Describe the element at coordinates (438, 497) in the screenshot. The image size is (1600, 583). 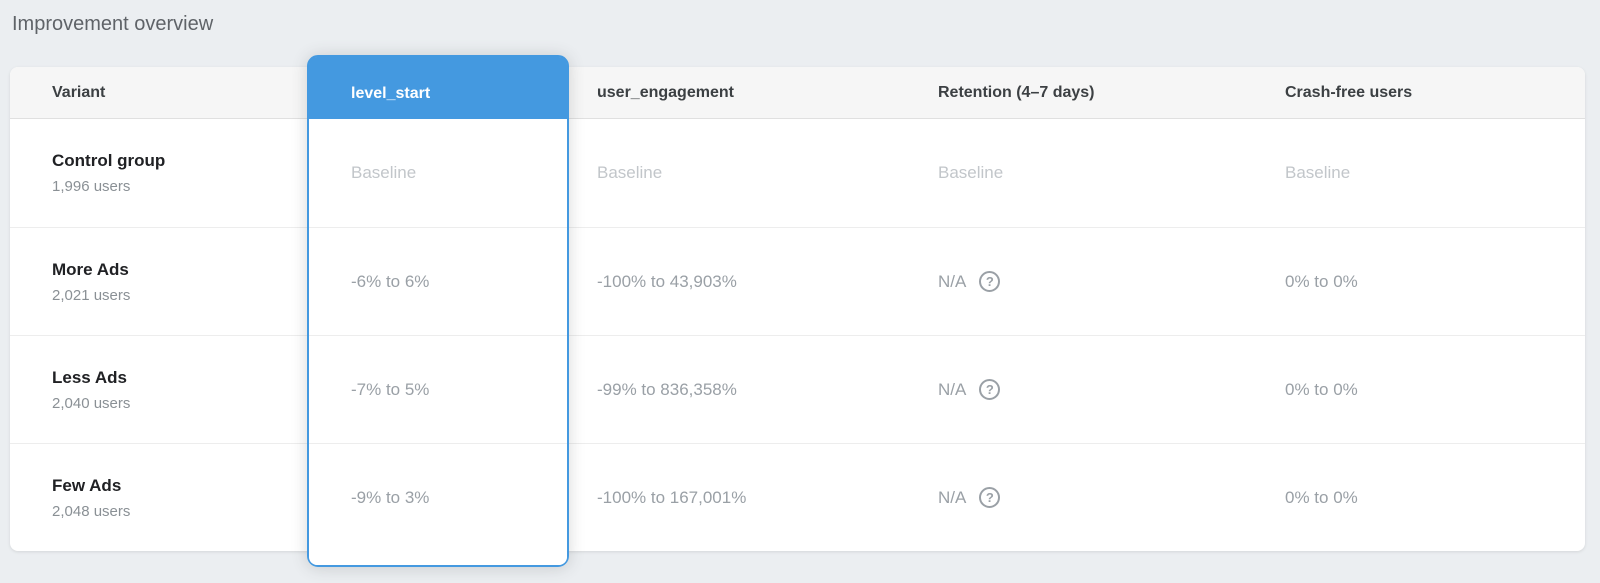
I see `metric-cell-level-start: -9% to 3%` at that location.